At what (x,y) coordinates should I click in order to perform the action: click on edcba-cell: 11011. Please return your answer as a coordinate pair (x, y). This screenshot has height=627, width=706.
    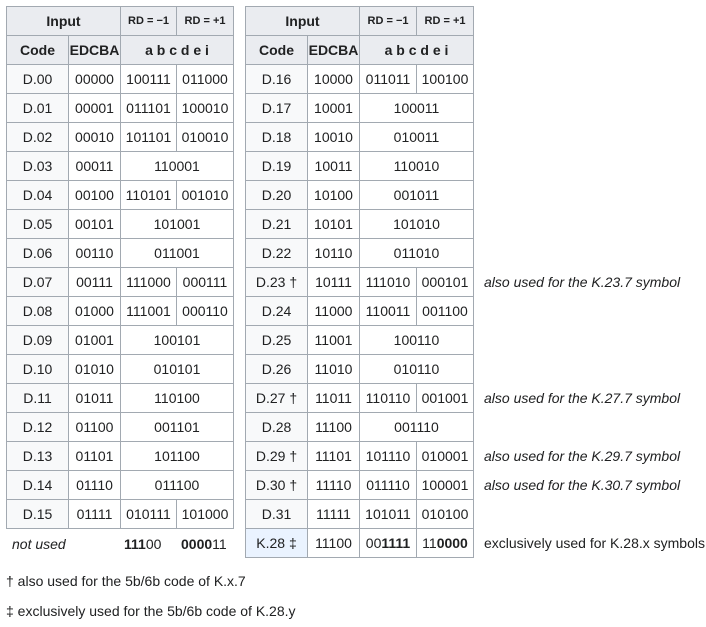
    Looking at the image, I should click on (333, 398).